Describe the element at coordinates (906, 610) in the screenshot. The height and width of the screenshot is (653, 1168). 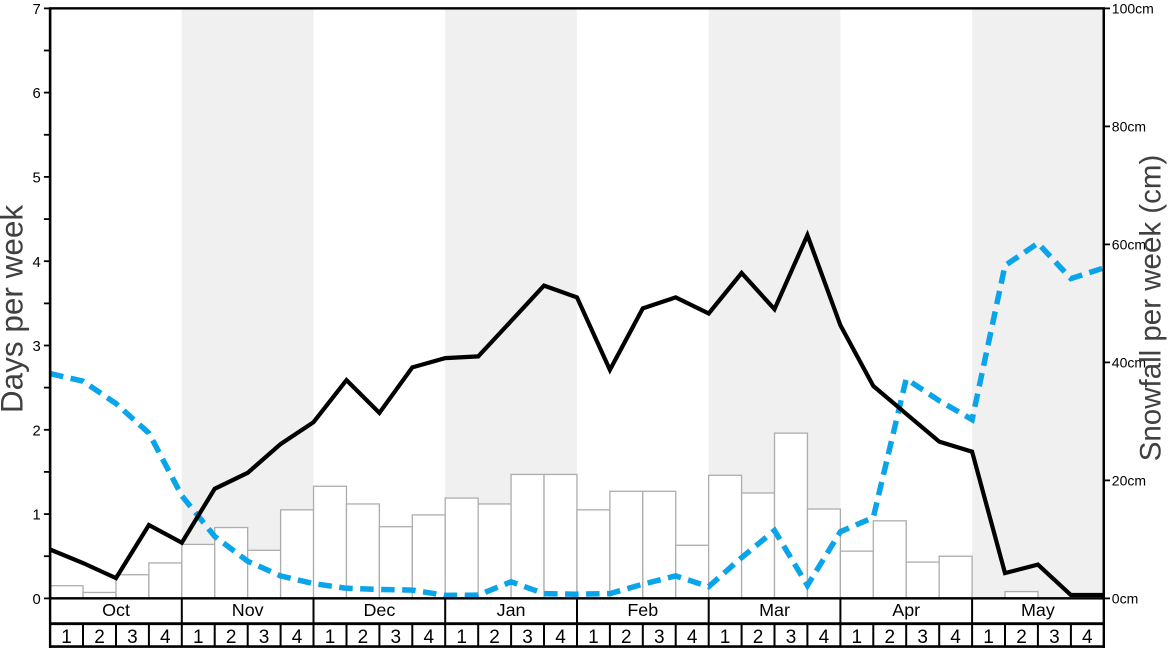
I see `svg-text: Apr` at that location.